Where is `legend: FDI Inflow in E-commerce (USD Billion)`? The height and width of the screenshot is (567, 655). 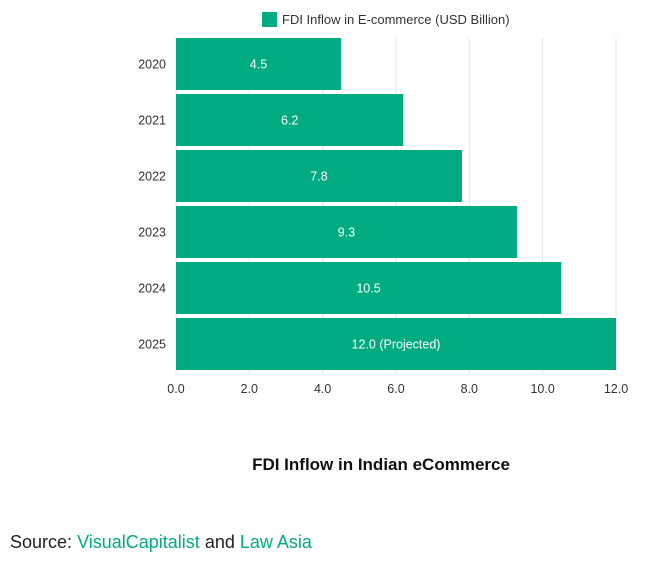
legend: FDI Inflow in E-commerce (USD Billion) is located at coordinates (386, 19).